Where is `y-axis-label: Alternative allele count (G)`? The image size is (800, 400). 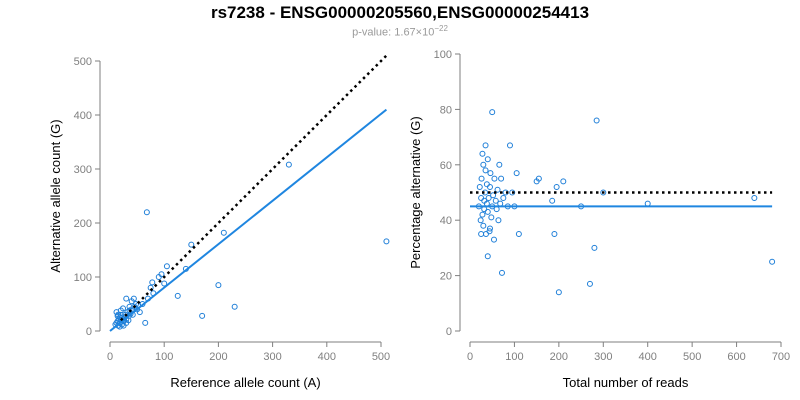 y-axis-label: Alternative allele count (G) is located at coordinates (55, 195).